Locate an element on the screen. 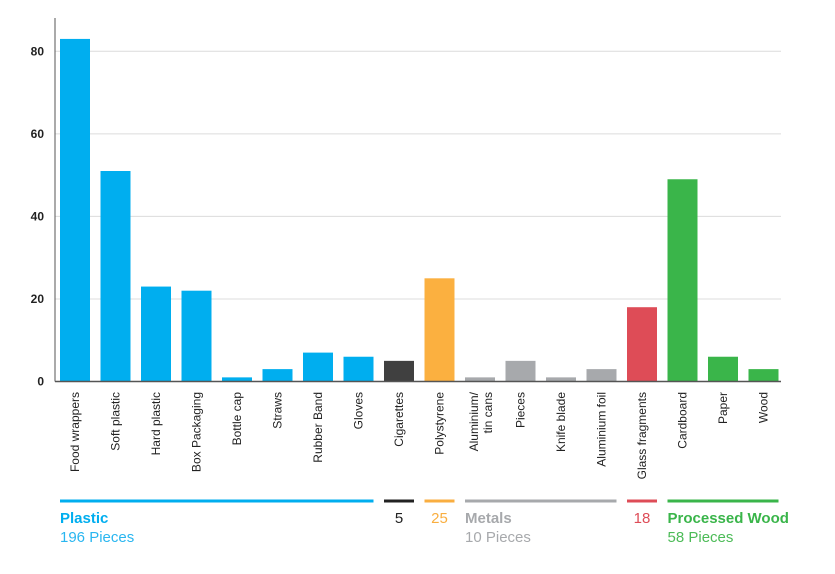 The width and height of the screenshot is (835, 574). svg-text: Paper is located at coordinates (723, 408).